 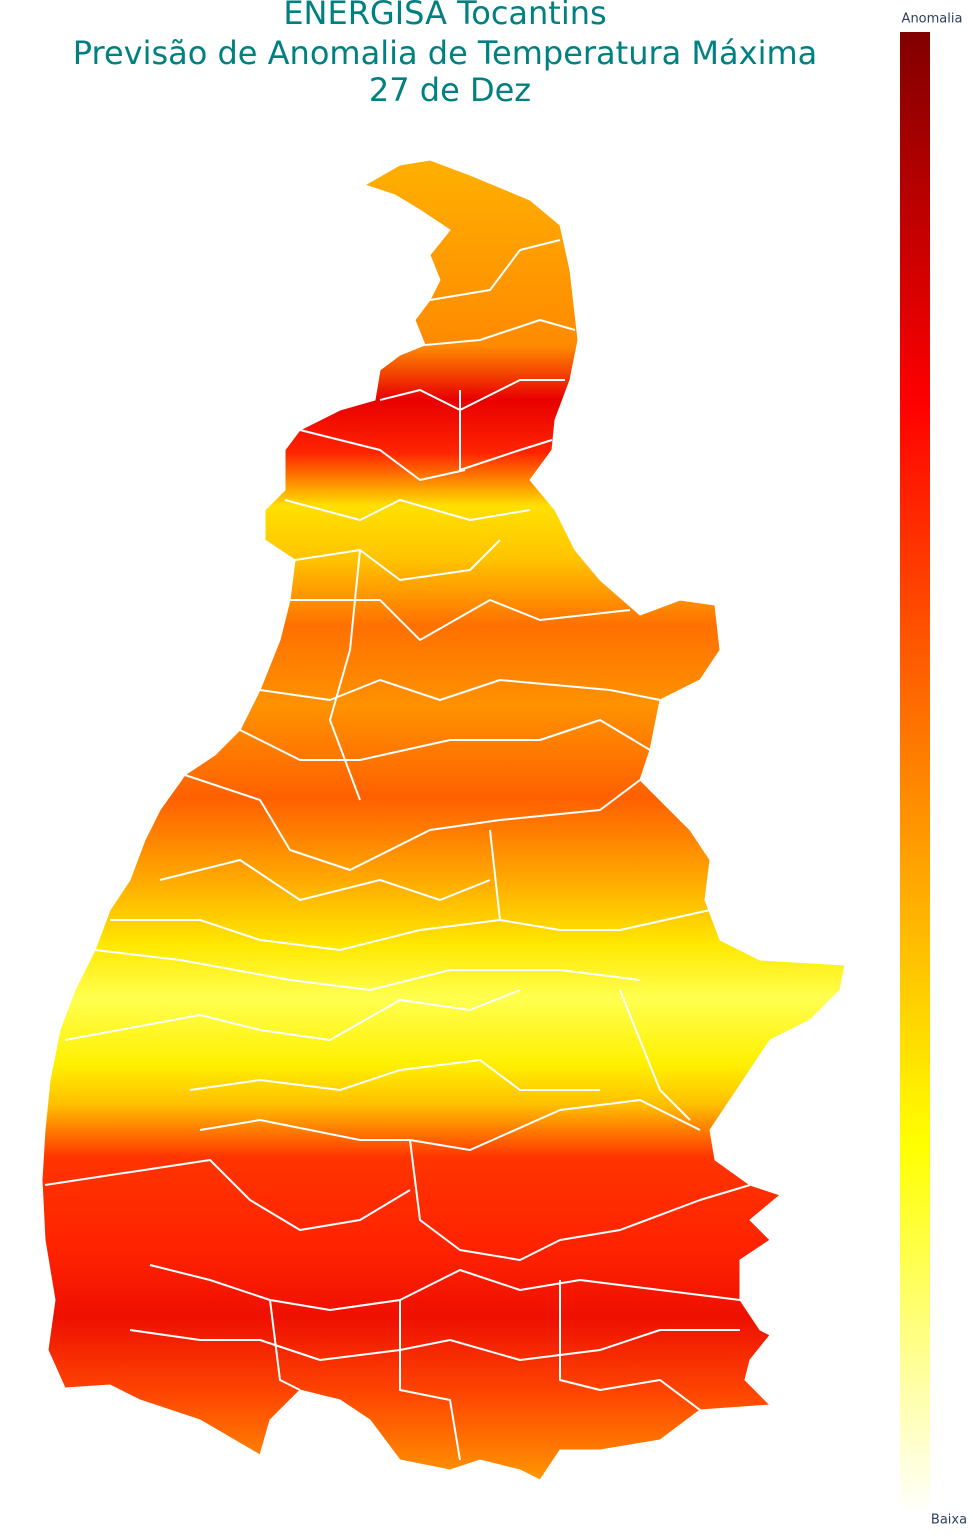 I want to click on colorbar, so click(x=915, y=773).